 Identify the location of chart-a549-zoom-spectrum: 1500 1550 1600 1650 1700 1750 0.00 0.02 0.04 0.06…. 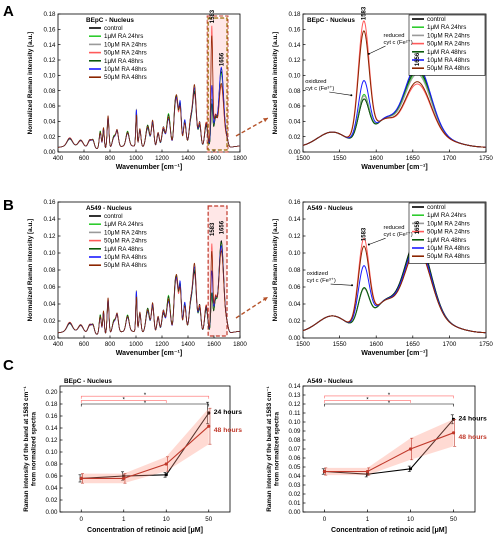
(382, 278).